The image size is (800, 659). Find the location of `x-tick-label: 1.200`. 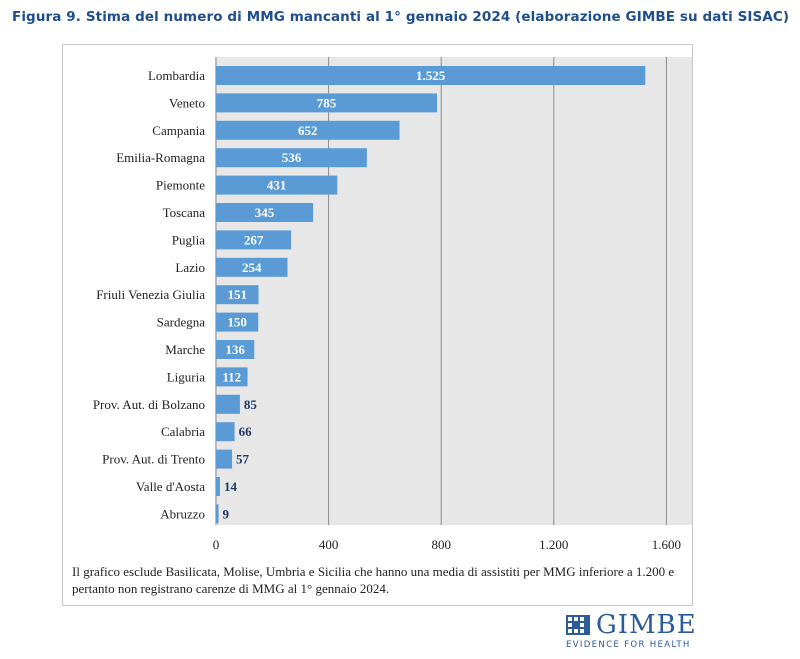

x-tick-label: 1.200 is located at coordinates (553, 544).